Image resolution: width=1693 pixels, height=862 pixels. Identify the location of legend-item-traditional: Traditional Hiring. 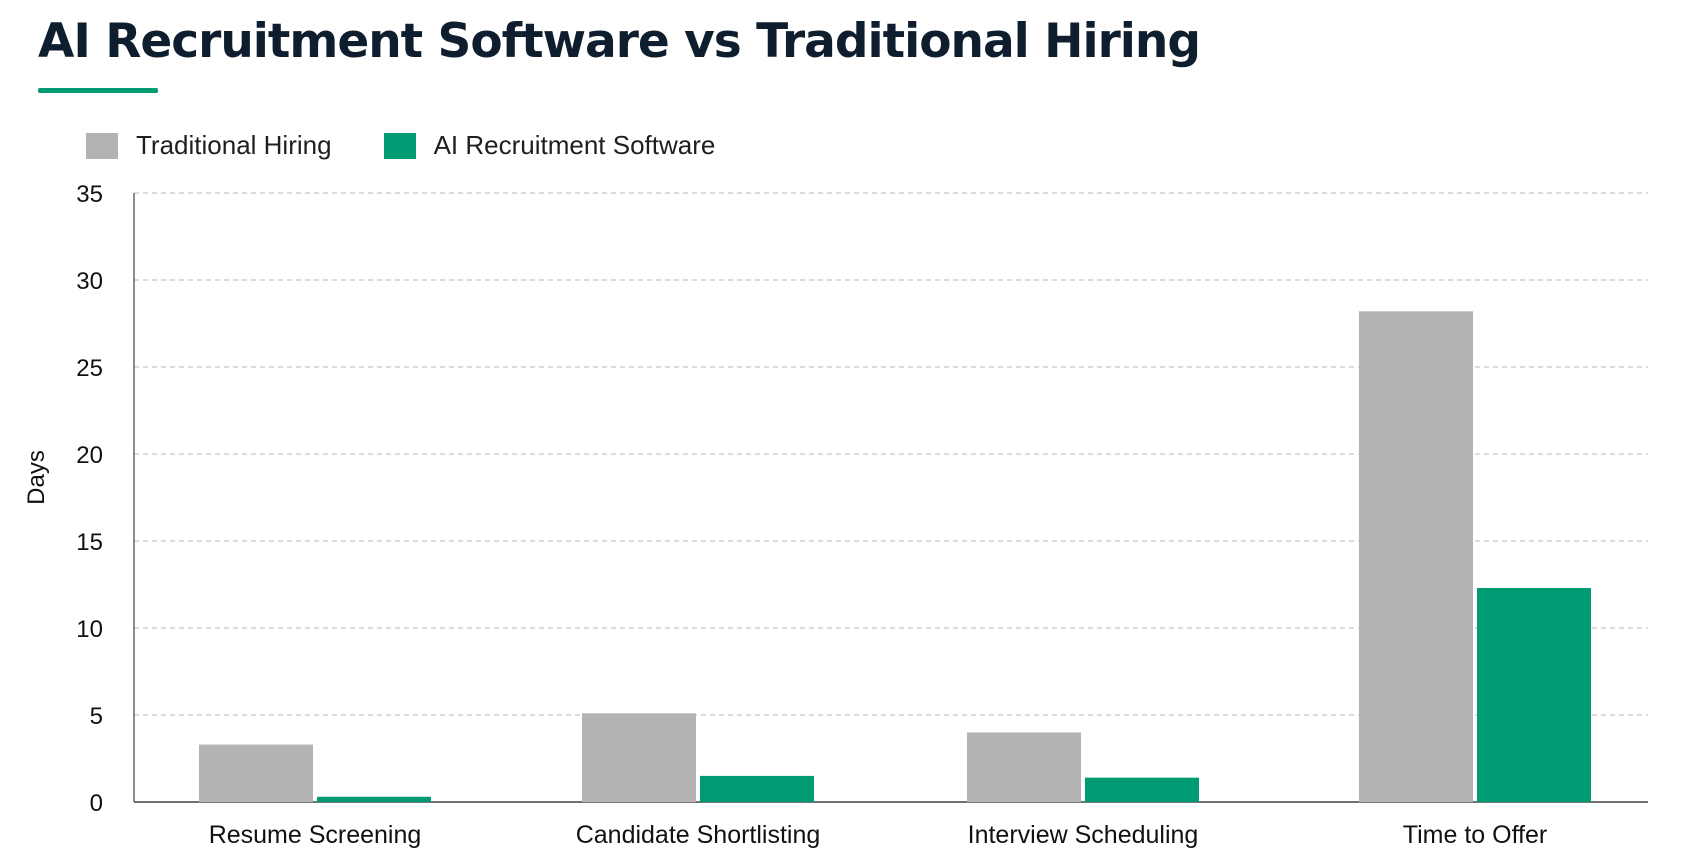
(209, 145).